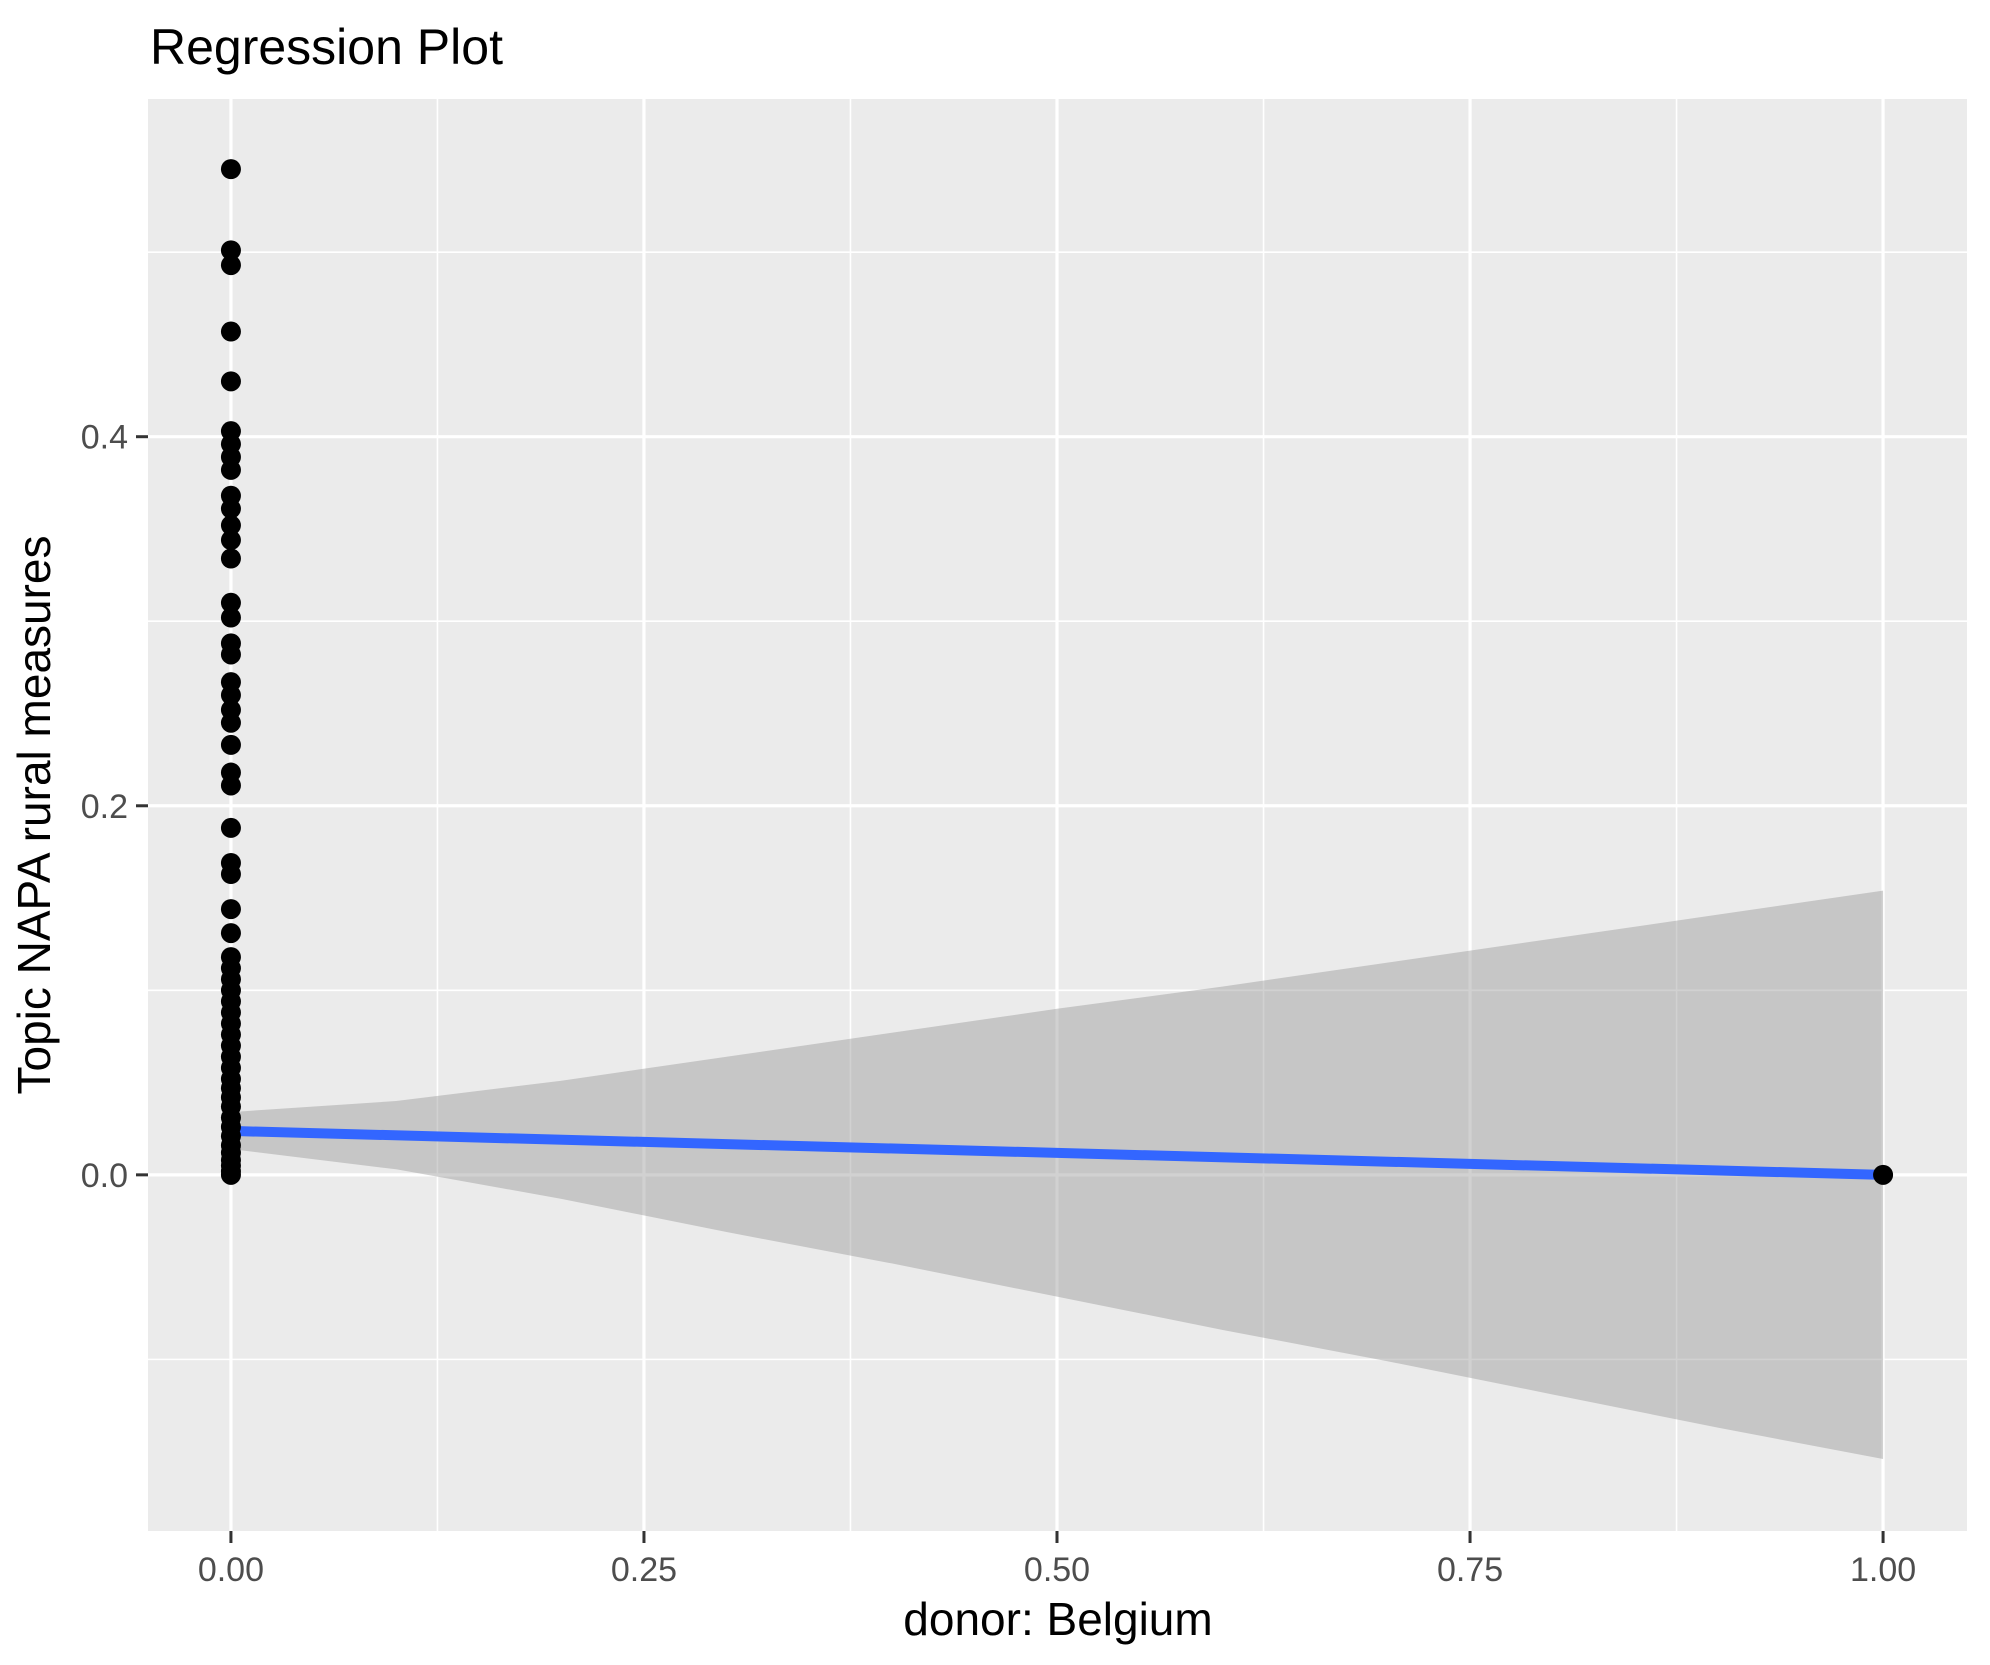 The width and height of the screenshot is (1990, 1665). Describe the element at coordinates (644, 1570) in the screenshot. I see `x-tick-label: 0.25` at that location.